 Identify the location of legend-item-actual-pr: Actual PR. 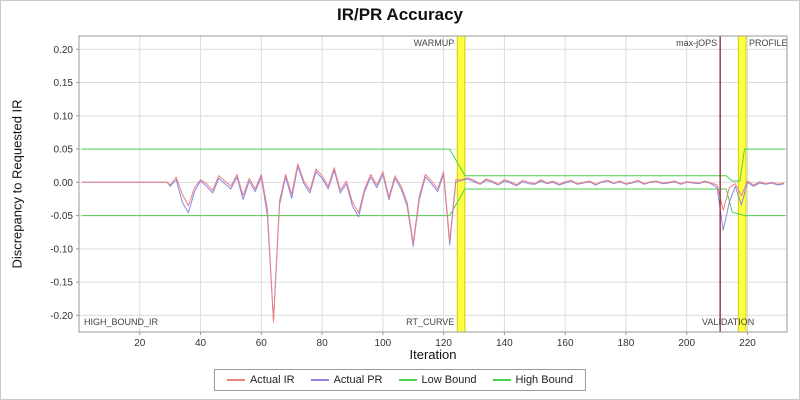
(346, 380).